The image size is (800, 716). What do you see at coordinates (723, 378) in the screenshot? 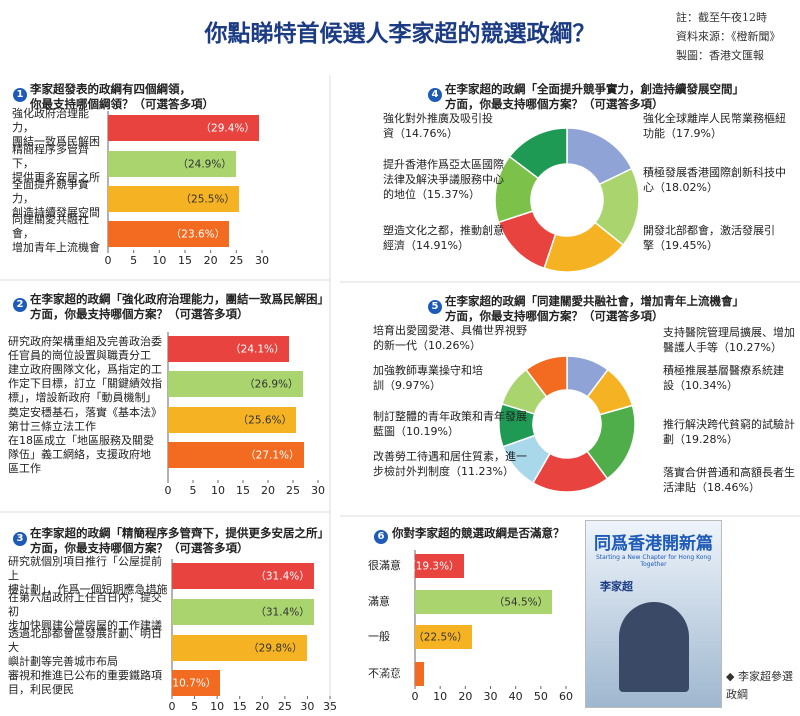
I see `category-label: 積極推展基層醫療系統建設` at bounding box center [723, 378].